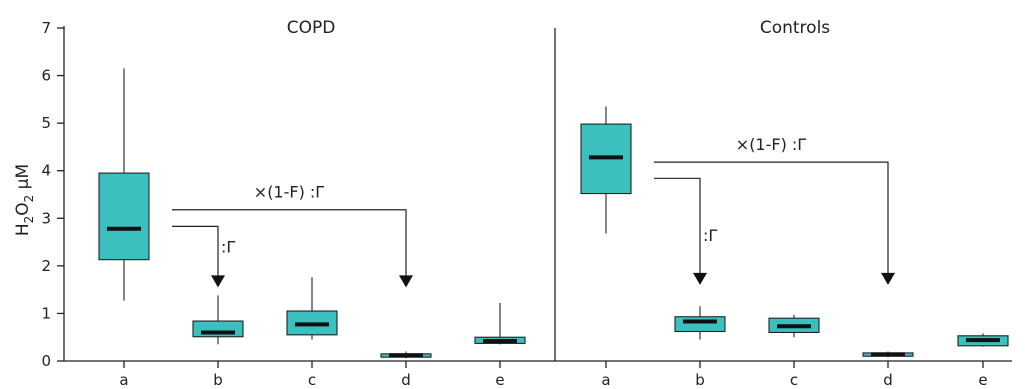 The image size is (1025, 389). Describe the element at coordinates (46, 171) in the screenshot. I see `y-tick-label: 4` at that location.